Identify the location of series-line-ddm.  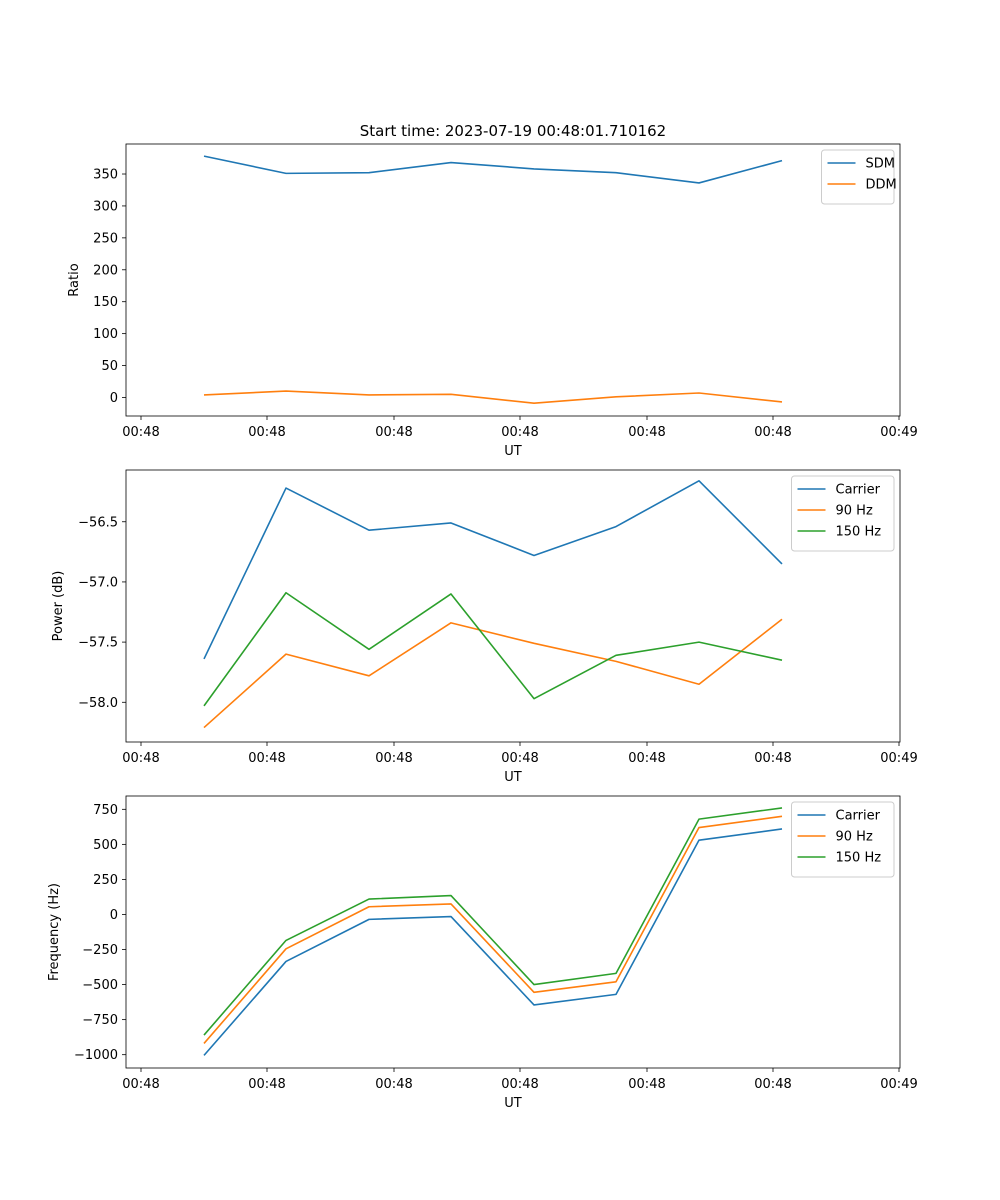
(493, 397).